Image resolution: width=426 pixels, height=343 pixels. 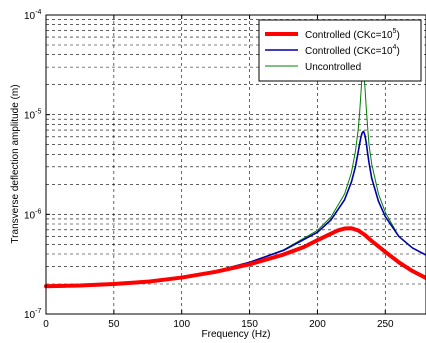 What do you see at coordinates (385, 324) in the screenshot?
I see `x-tick-label: 250` at bounding box center [385, 324].